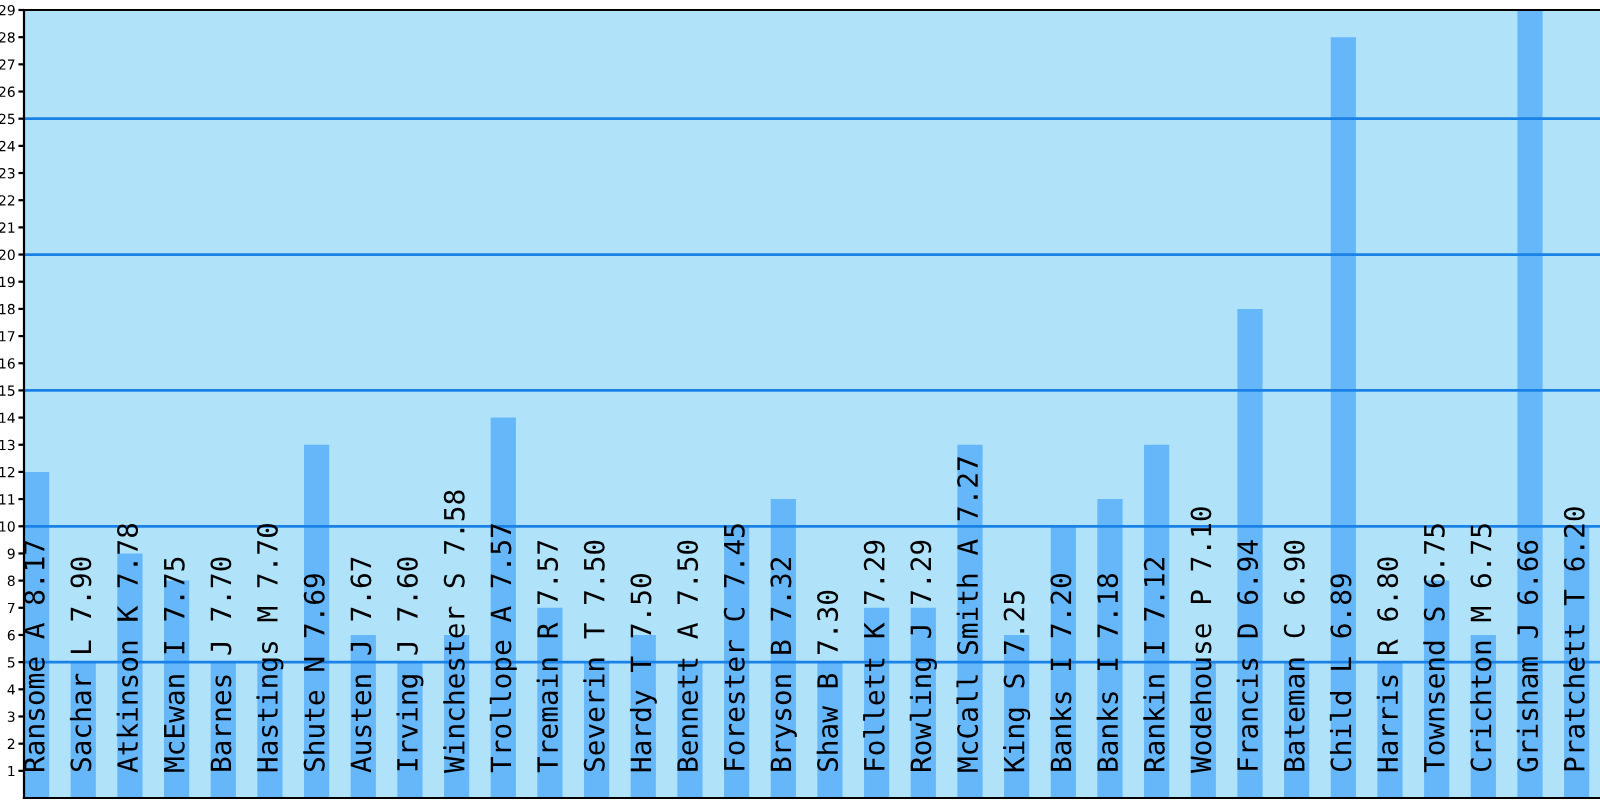  What do you see at coordinates (874, 655) in the screenshot?
I see `x-tick-label: Follett K 7.29` at bounding box center [874, 655].